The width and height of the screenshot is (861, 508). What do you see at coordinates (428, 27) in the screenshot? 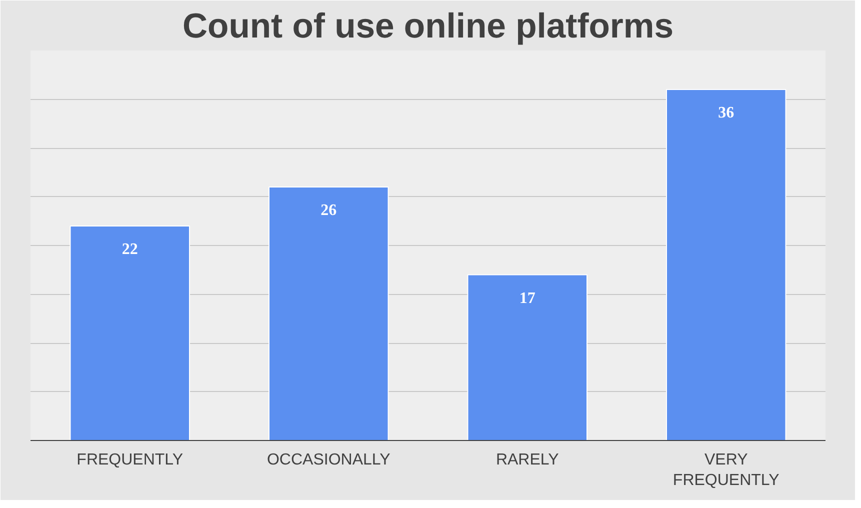
I see `chart-title: Count of use online platforms` at bounding box center [428, 27].